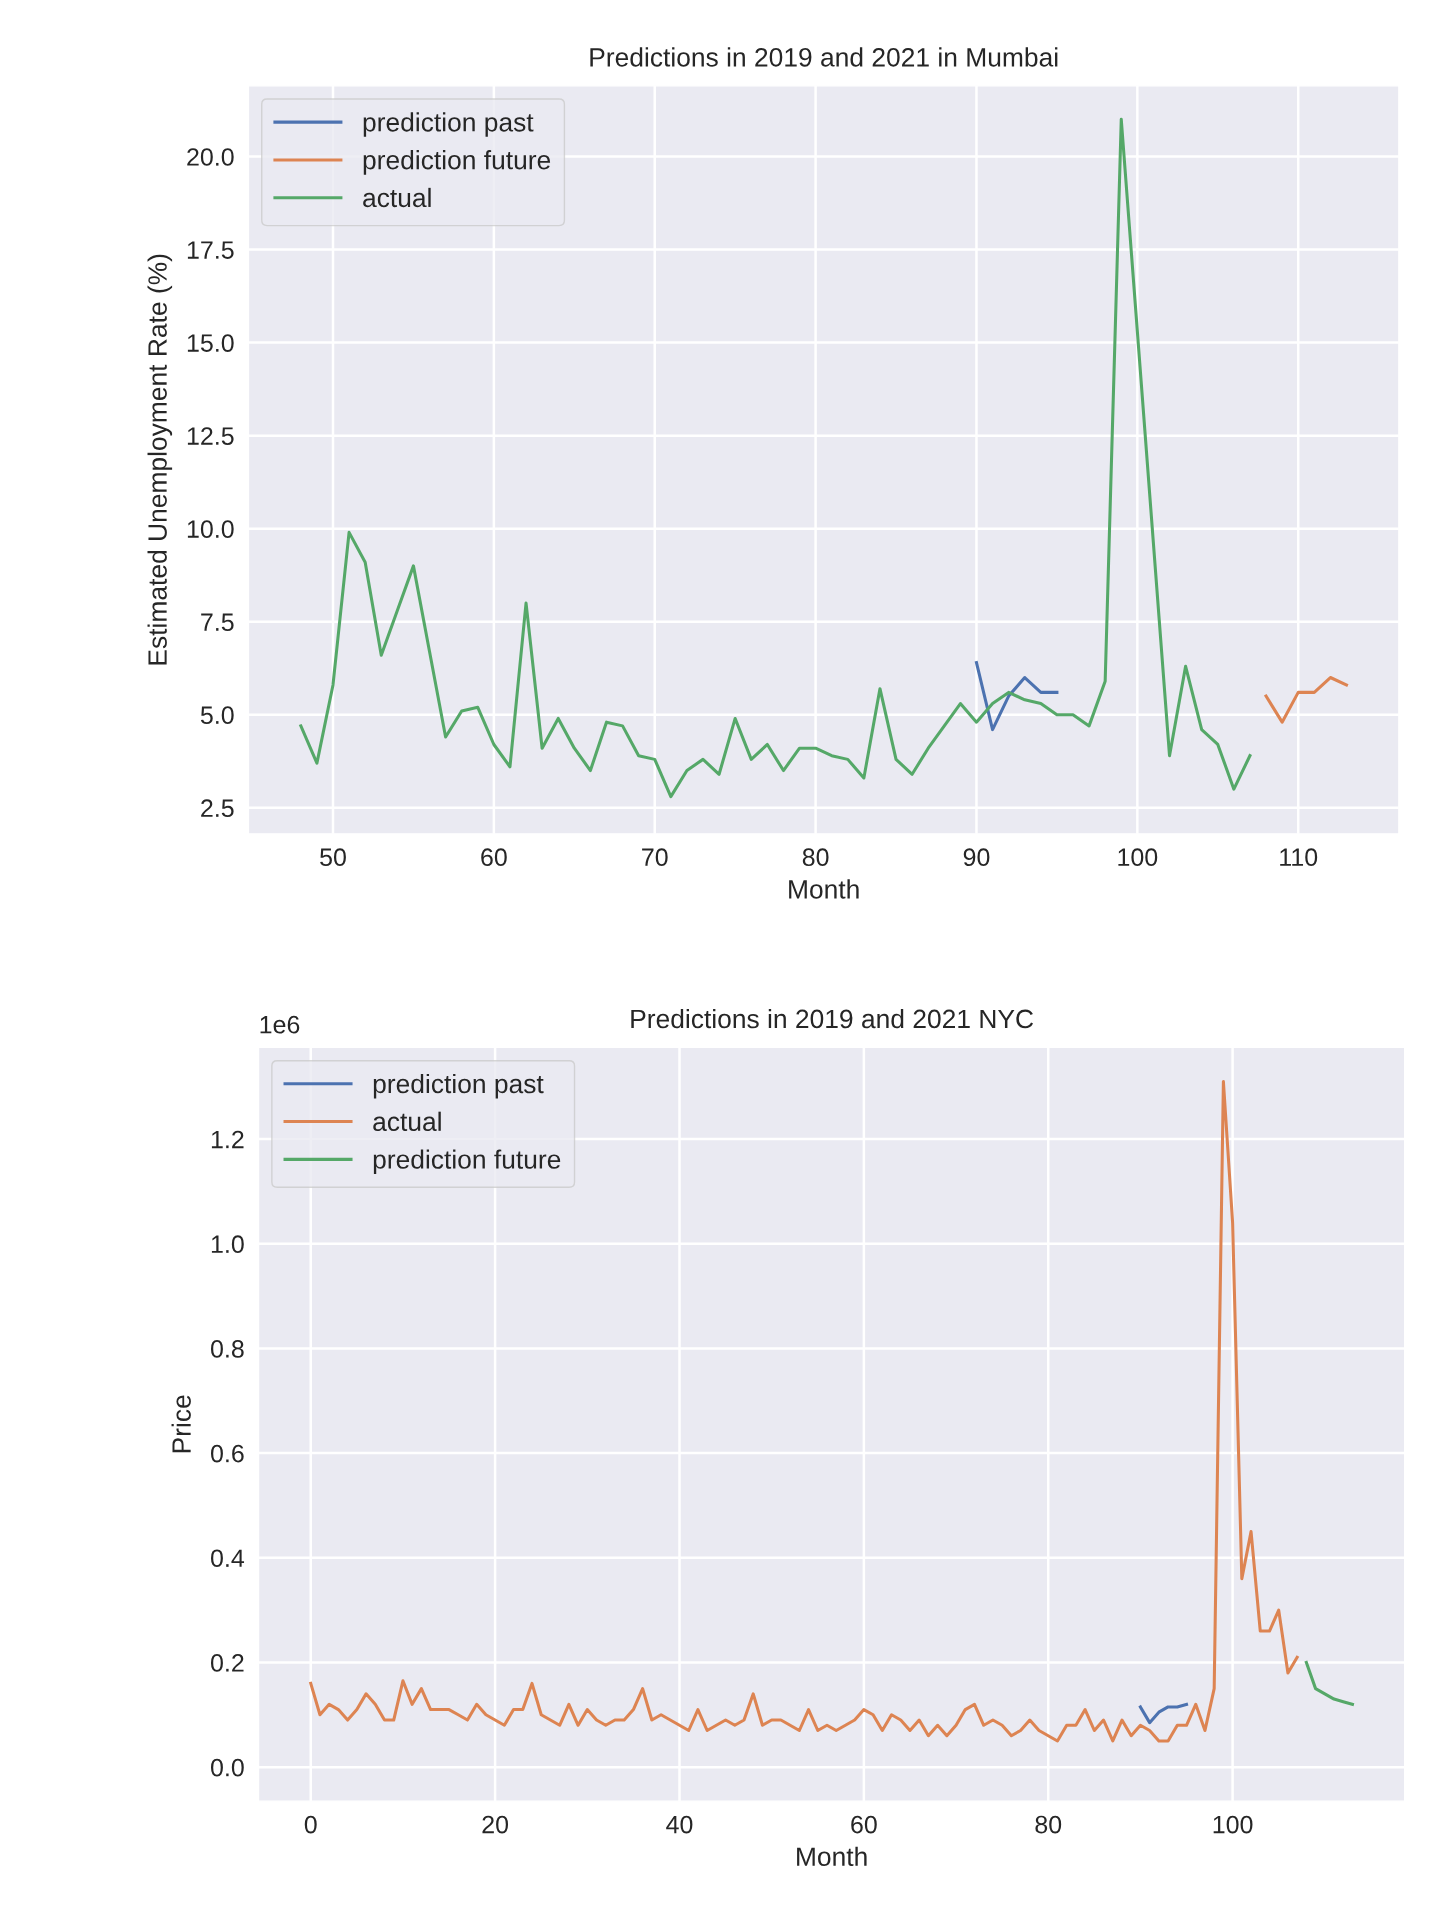 This screenshot has height=1908, width=1445. Describe the element at coordinates (679, 1824) in the screenshot. I see `x-tick-label: 40` at that location.